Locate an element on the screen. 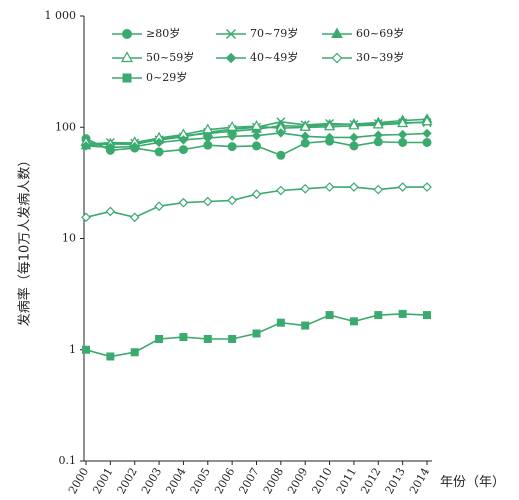 This screenshot has height=500, width=519. x-tick-label: 2002 is located at coordinates (127, 481).